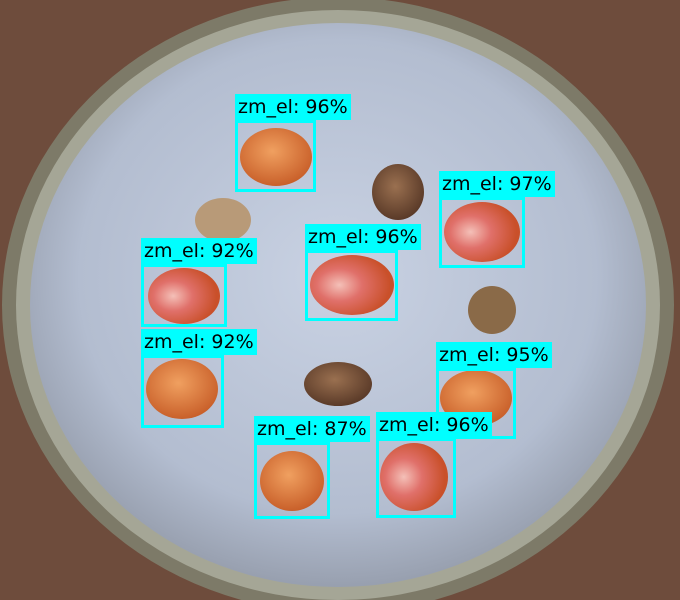 The height and width of the screenshot is (600, 680). I want to click on detection-label: zm_el: 95%, so click(494, 355).